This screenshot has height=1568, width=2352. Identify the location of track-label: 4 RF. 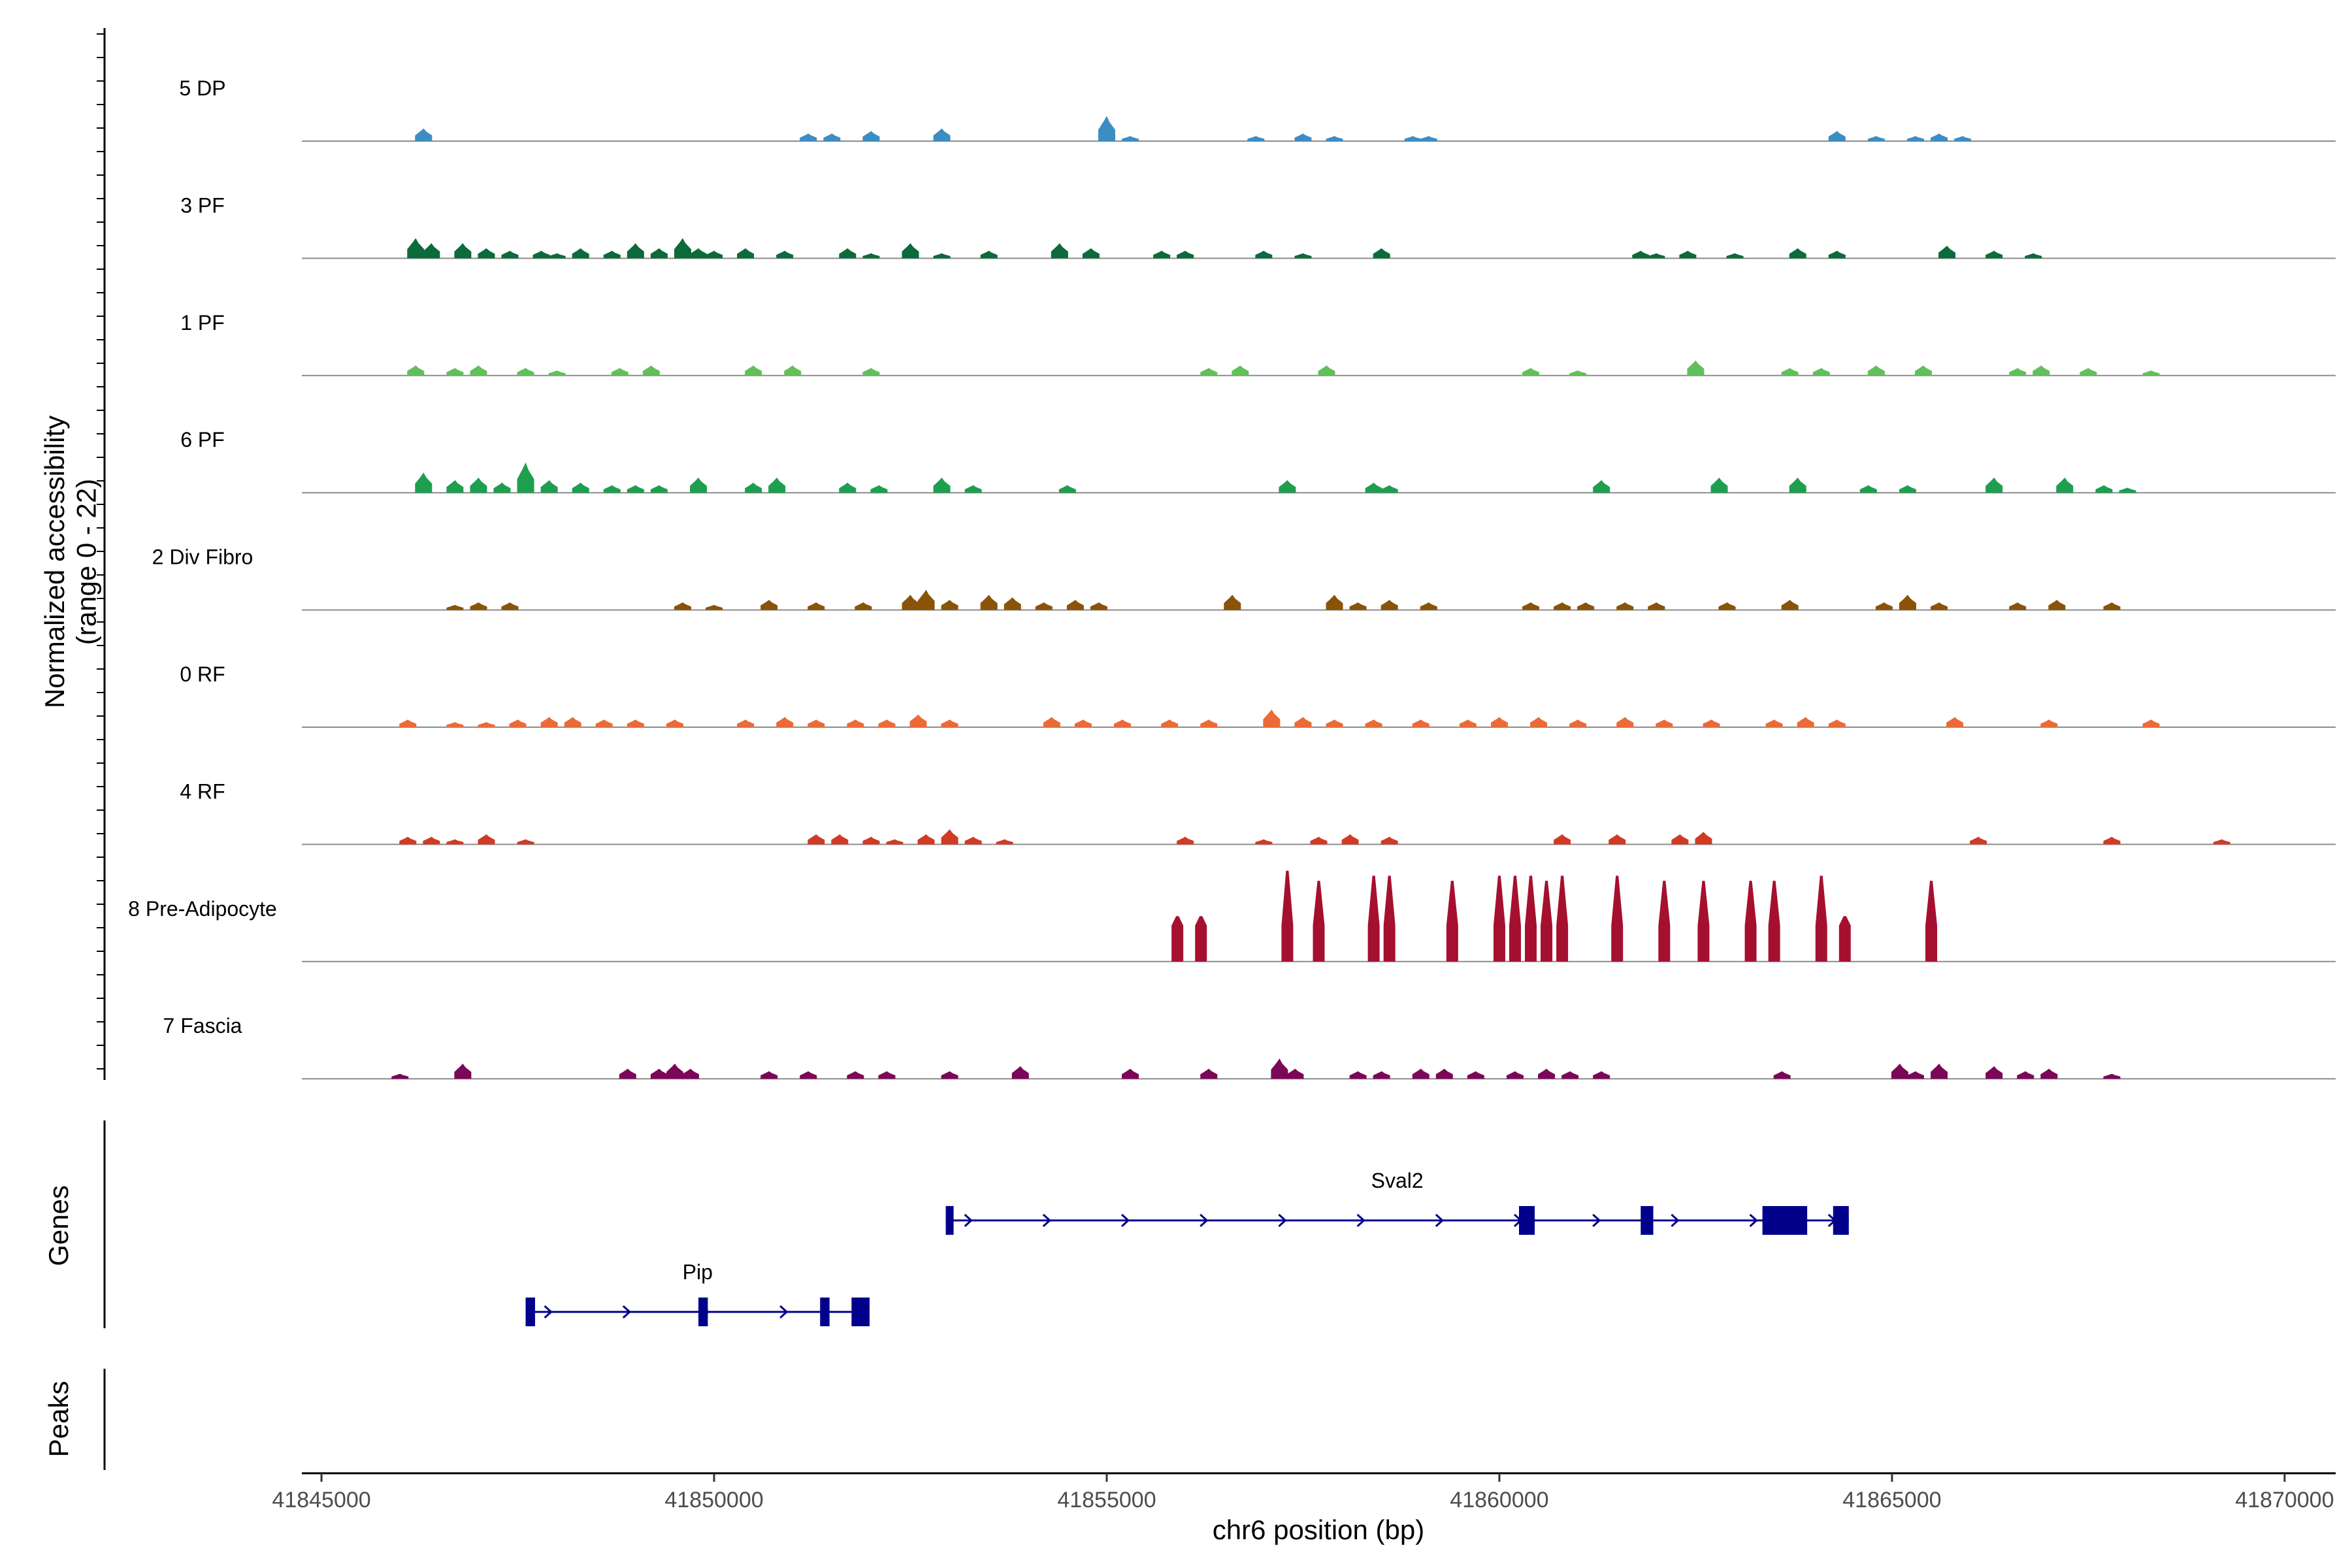
(202, 791).